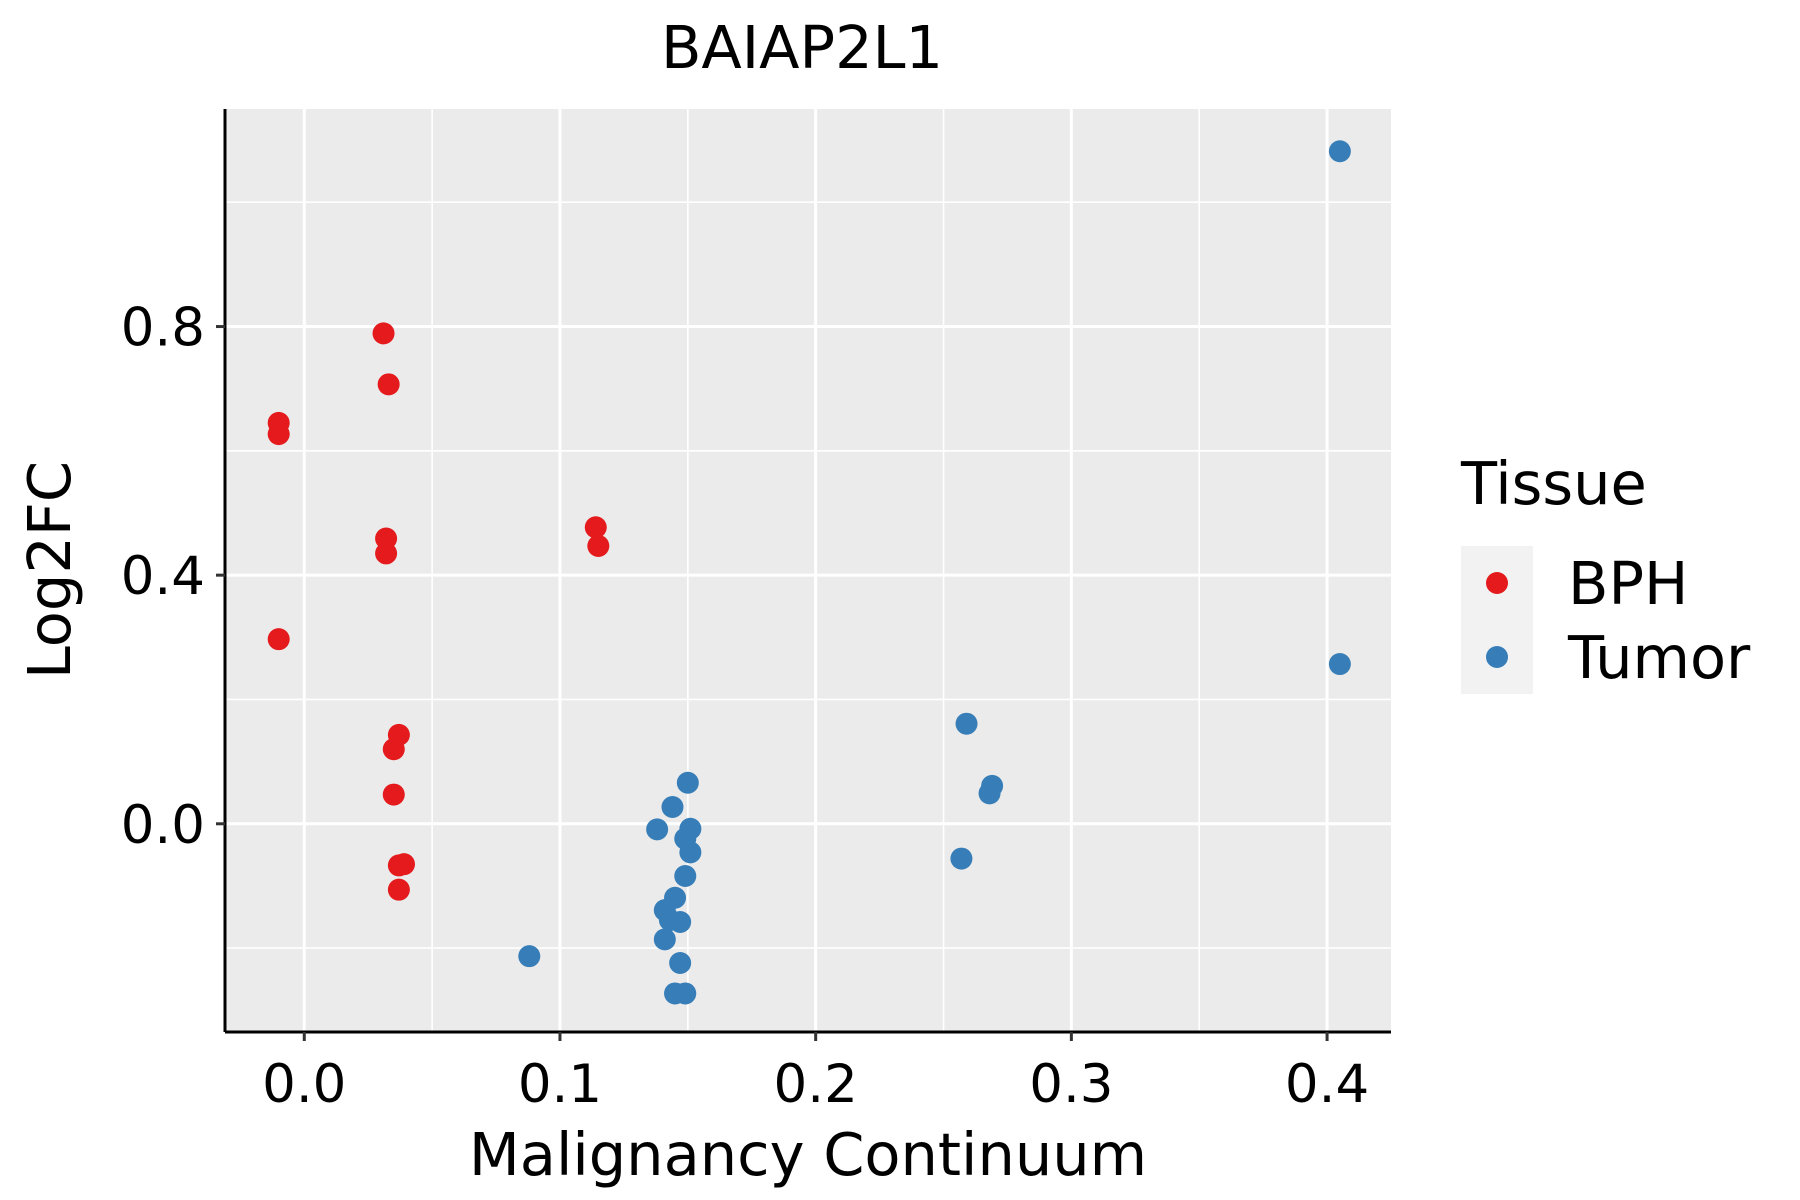 This screenshot has width=1800, height=1200. What do you see at coordinates (802, 47) in the screenshot?
I see `chart-title: BAIAP2L1` at bounding box center [802, 47].